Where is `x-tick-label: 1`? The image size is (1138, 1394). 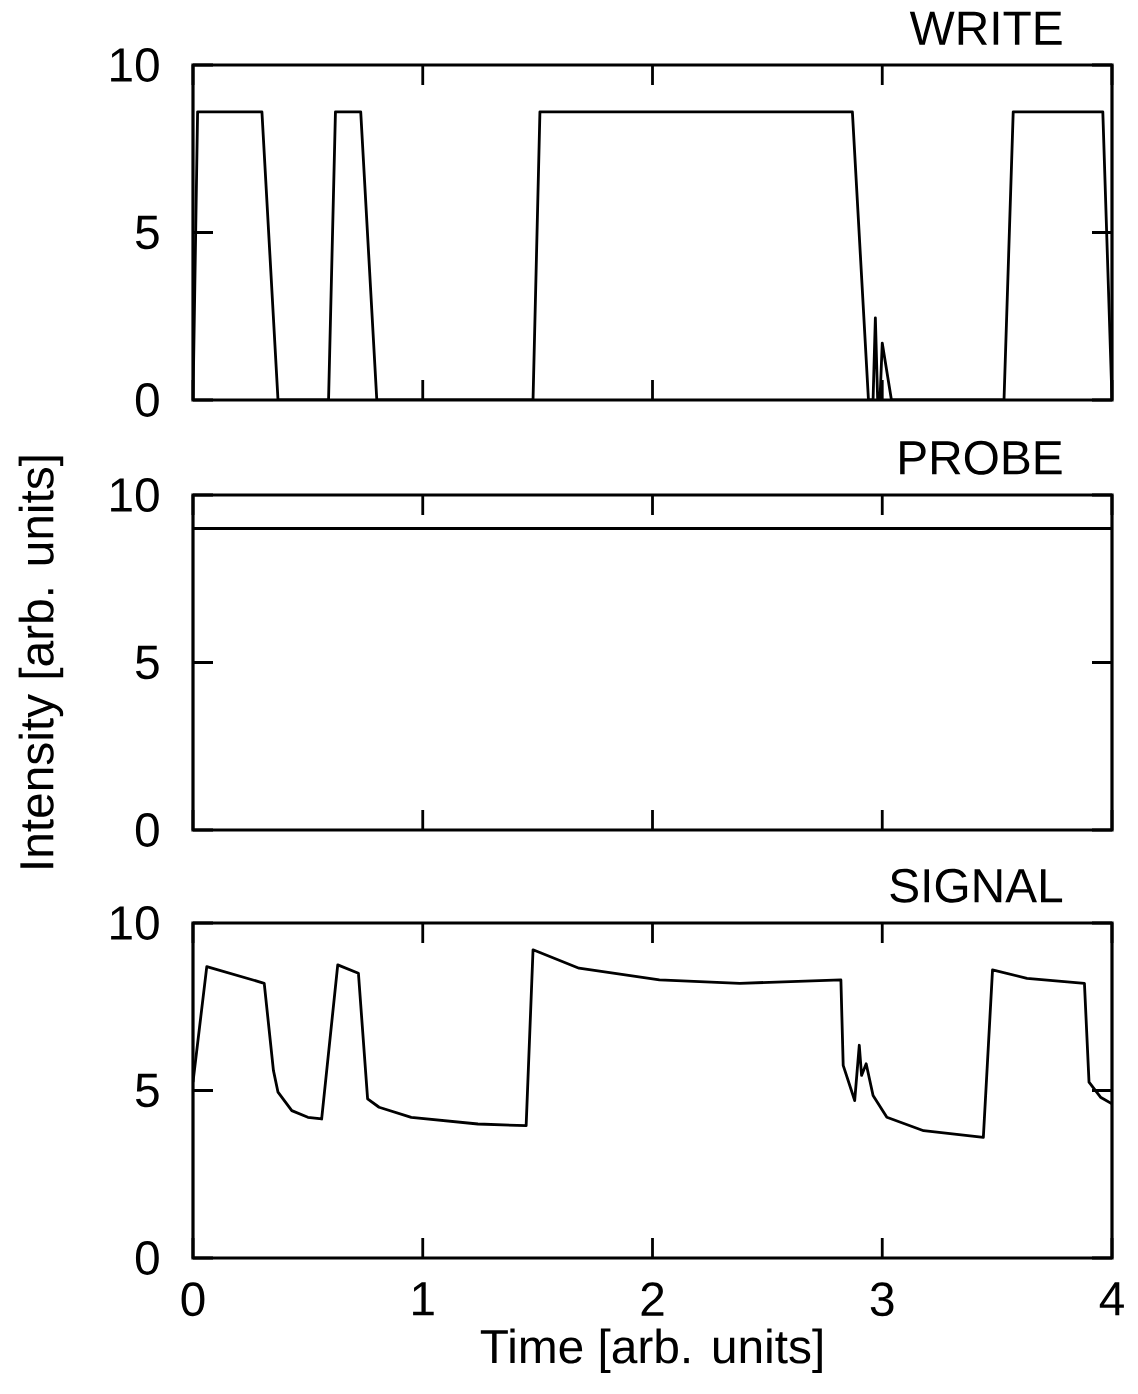 x-tick-label: 1 is located at coordinates (423, 1299).